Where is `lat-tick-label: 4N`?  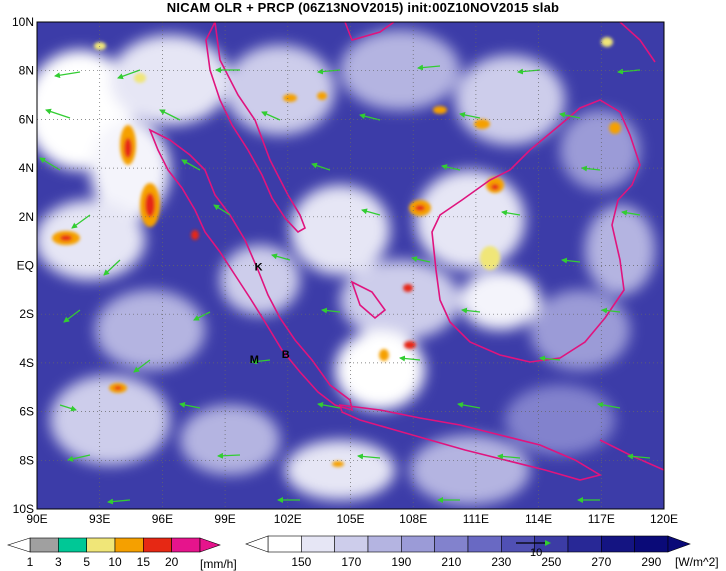
lat-tick-label: 4N is located at coordinates (26, 168).